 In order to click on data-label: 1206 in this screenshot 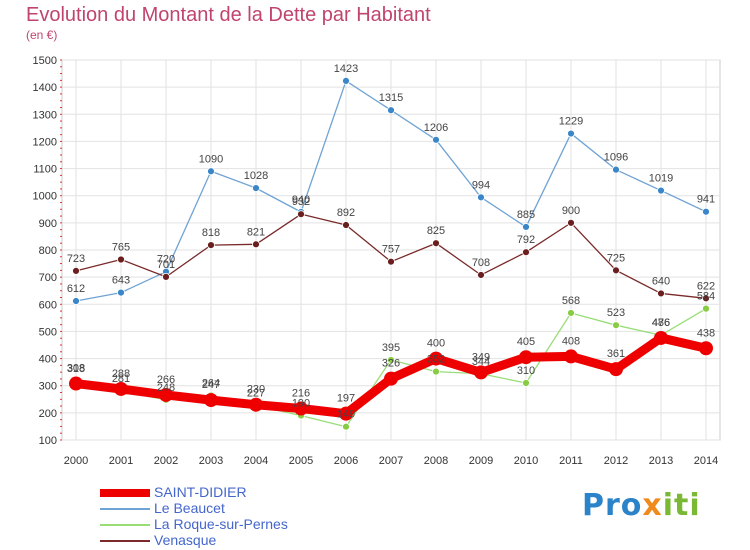, I will do `click(436, 128)`.